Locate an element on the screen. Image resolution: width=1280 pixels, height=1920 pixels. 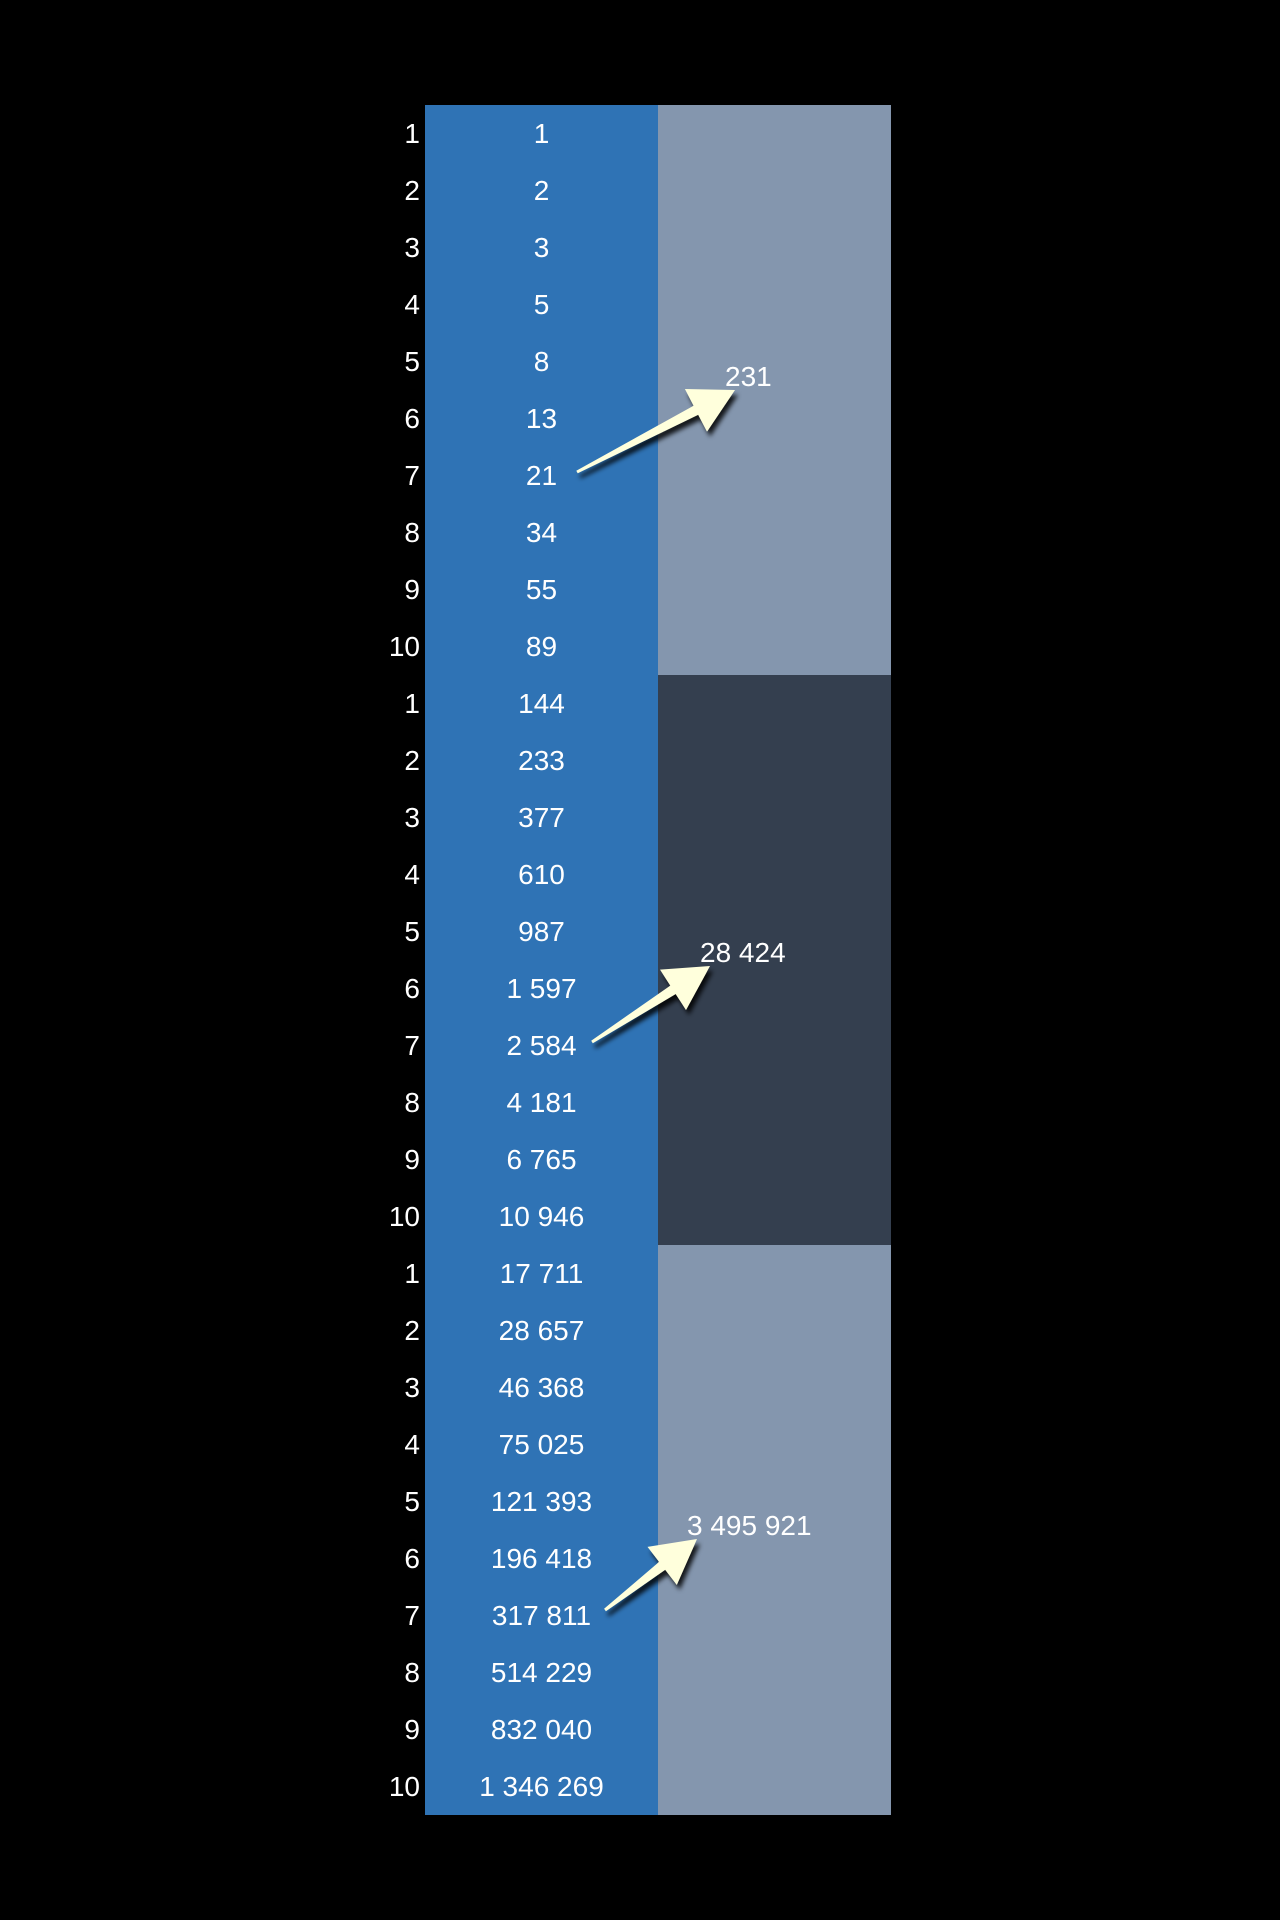
sequence-value: 196 418 is located at coordinates (541, 1558).